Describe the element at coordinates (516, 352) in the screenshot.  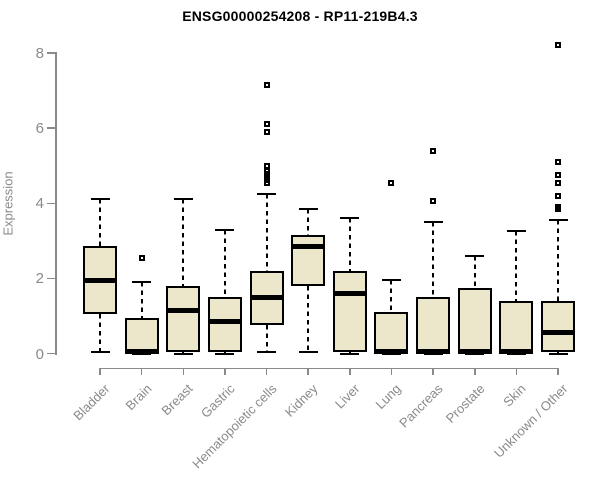
I see `median-skin` at that location.